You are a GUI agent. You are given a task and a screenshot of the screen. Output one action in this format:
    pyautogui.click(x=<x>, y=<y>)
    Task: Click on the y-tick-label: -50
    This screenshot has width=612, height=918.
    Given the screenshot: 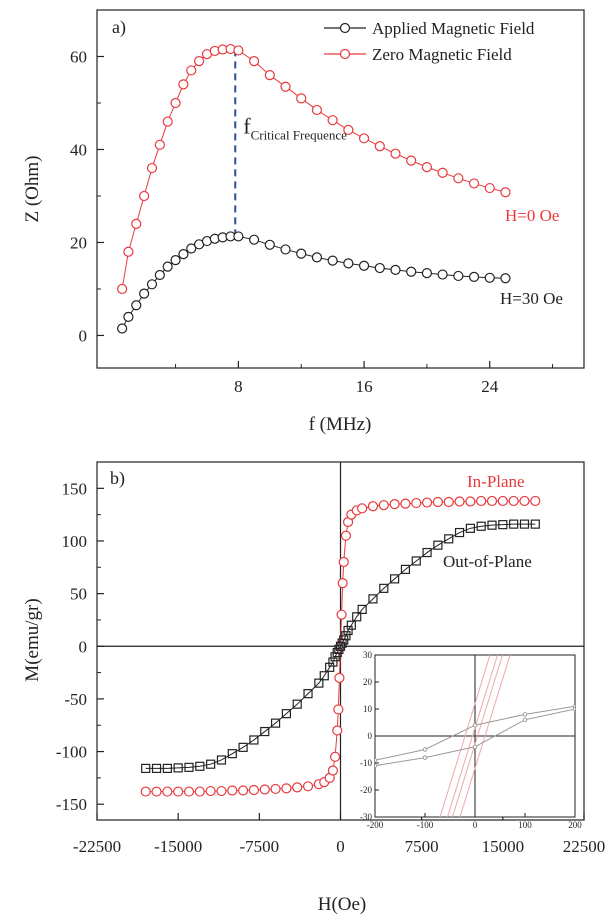 What is the action you would take?
    pyautogui.click(x=75, y=699)
    